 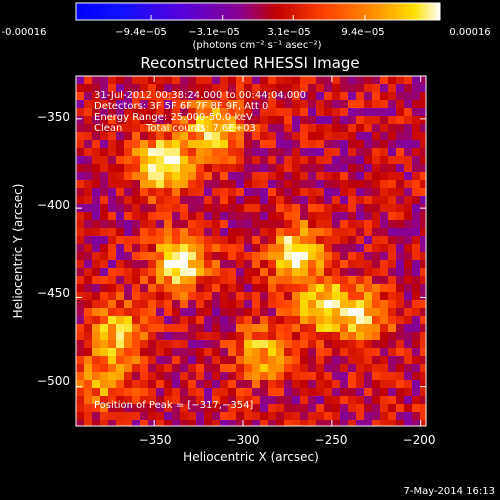 I want to click on colorbar-tick-label-2: −3.1e−05, so click(x=214, y=32).